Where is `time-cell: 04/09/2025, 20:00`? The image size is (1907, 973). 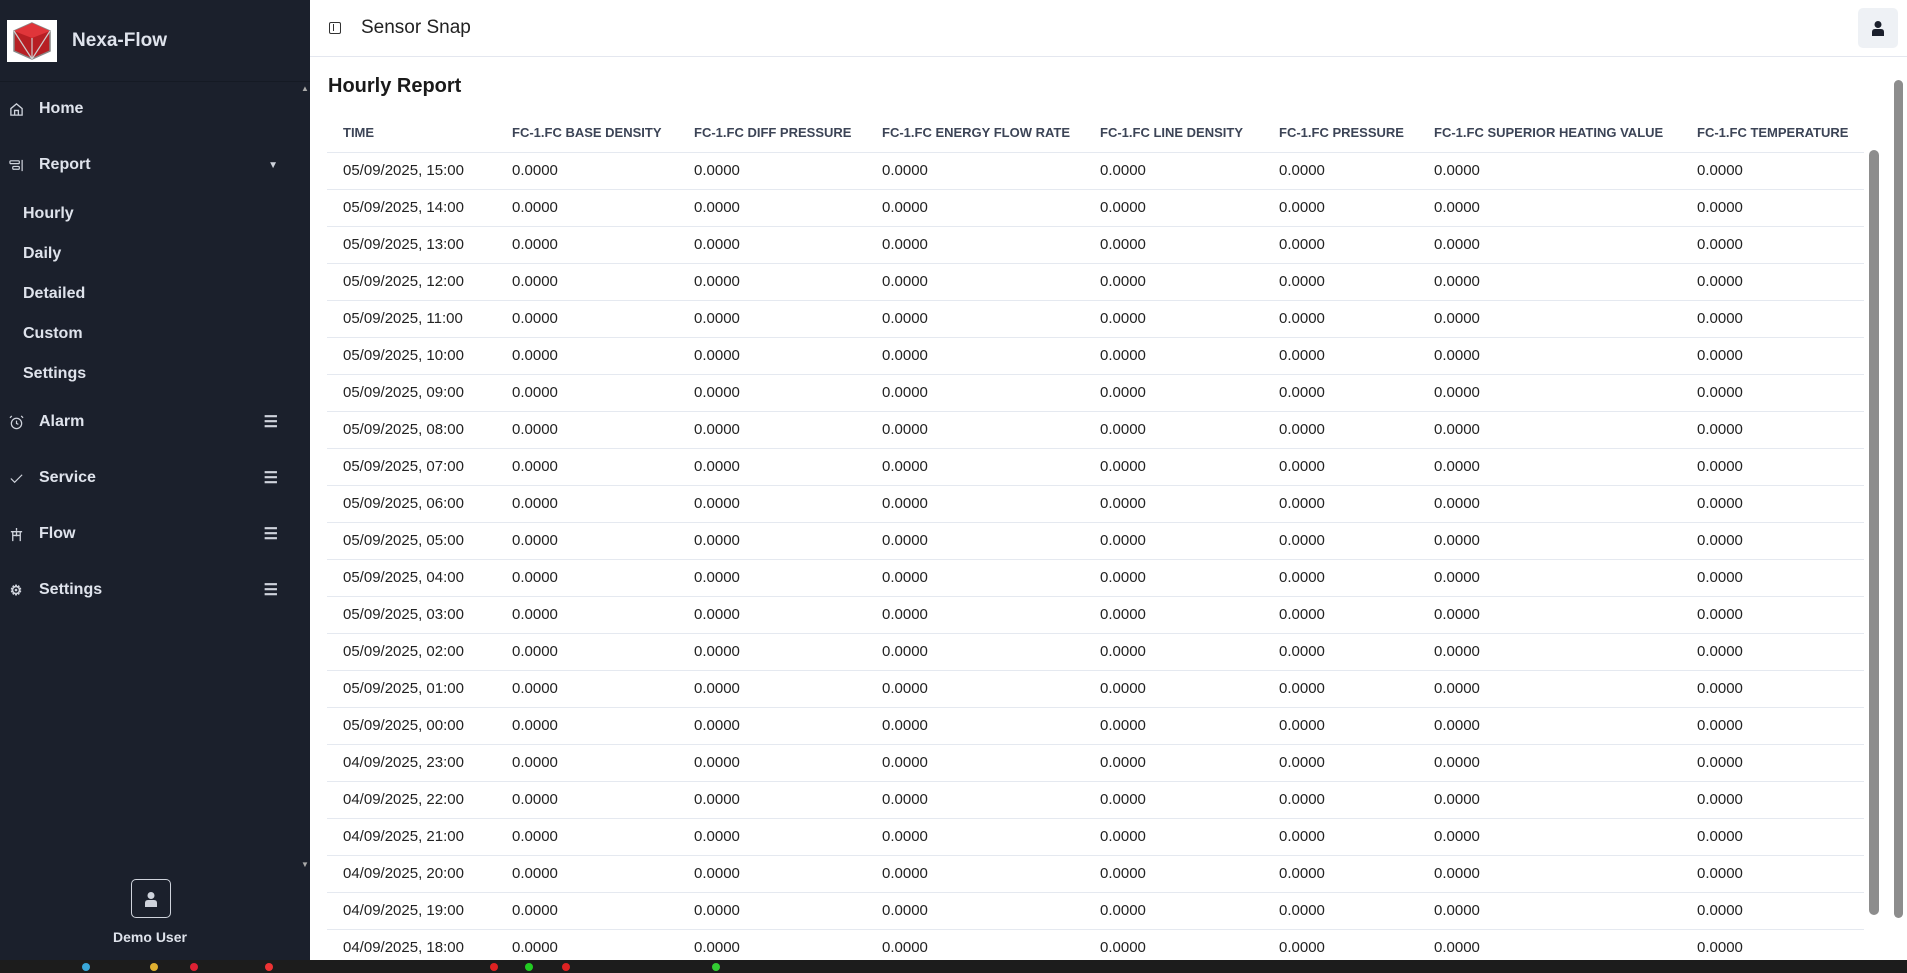 time-cell: 04/09/2025, 20:00 is located at coordinates (411, 874).